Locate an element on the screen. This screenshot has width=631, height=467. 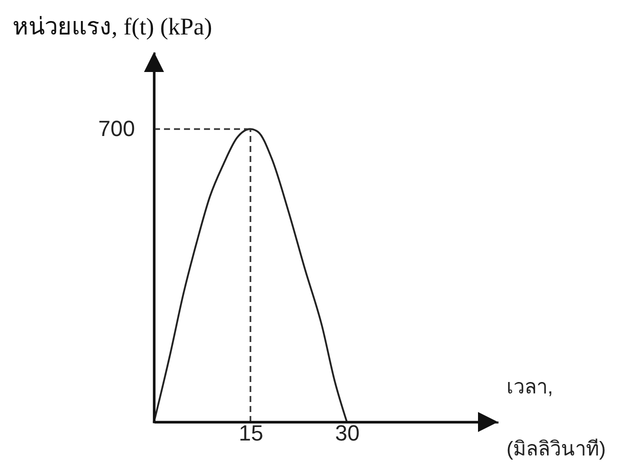
annotation: 700 is located at coordinates (116, 129).